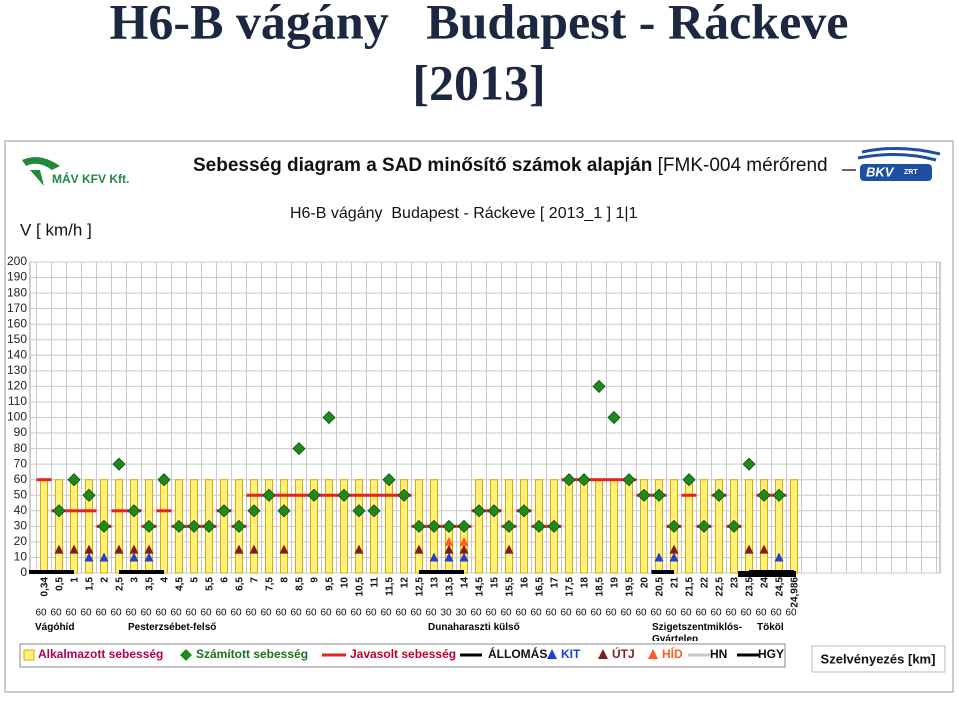 The image size is (959, 703). I want to click on x-tick-label: 17, so click(555, 583).